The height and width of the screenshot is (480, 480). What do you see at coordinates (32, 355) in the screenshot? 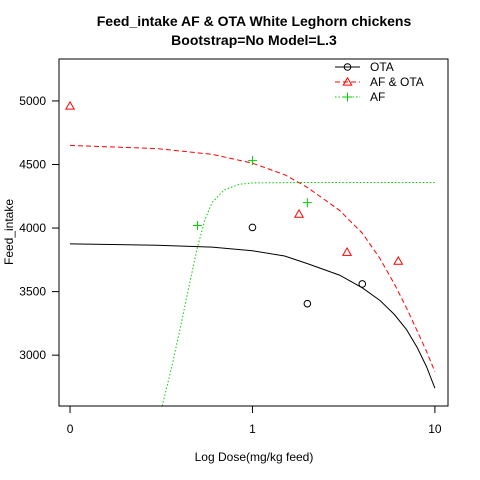
I see `y-tick-label: 3000` at bounding box center [32, 355].